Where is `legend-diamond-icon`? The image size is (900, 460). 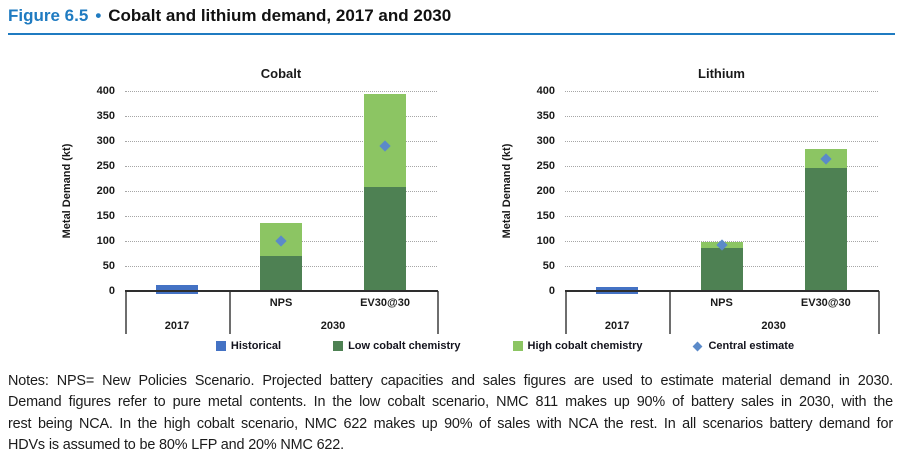
legend-diamond-icon is located at coordinates (698, 346).